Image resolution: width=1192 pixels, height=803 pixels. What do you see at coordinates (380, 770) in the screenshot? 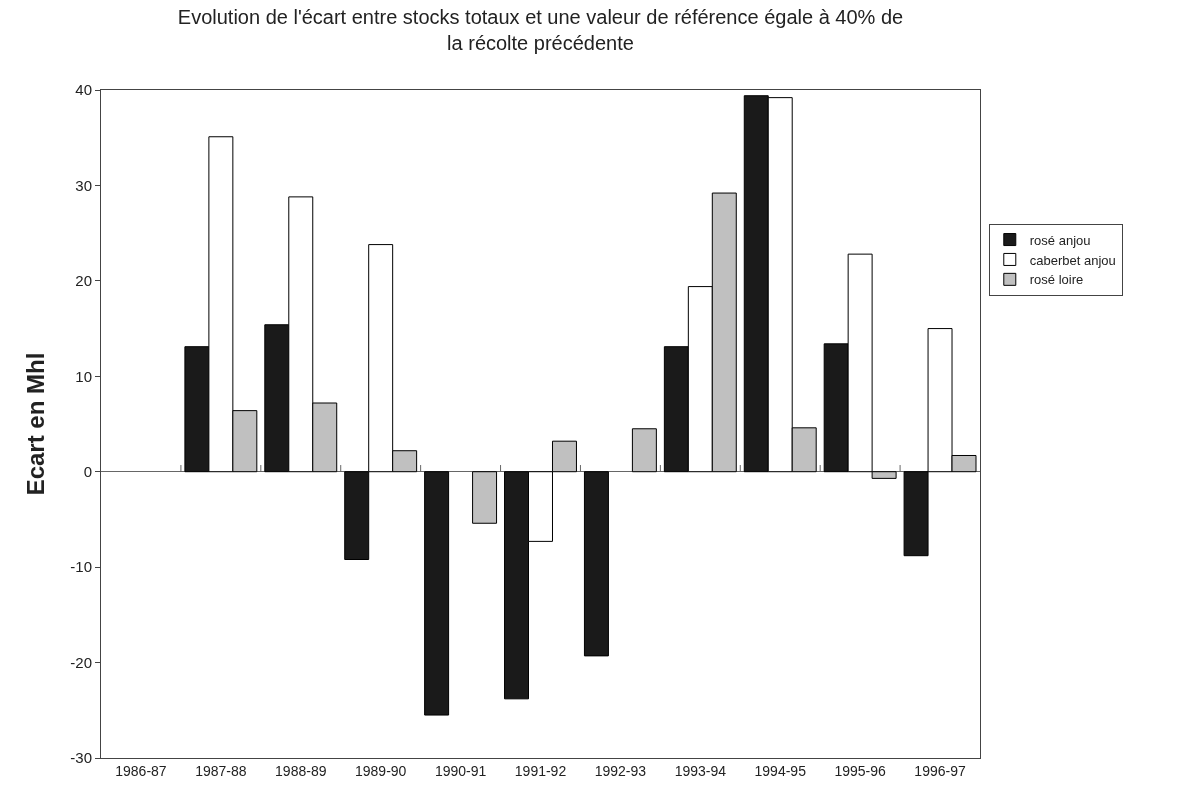
I see `x-tick-label: 1989-90` at bounding box center [380, 770].